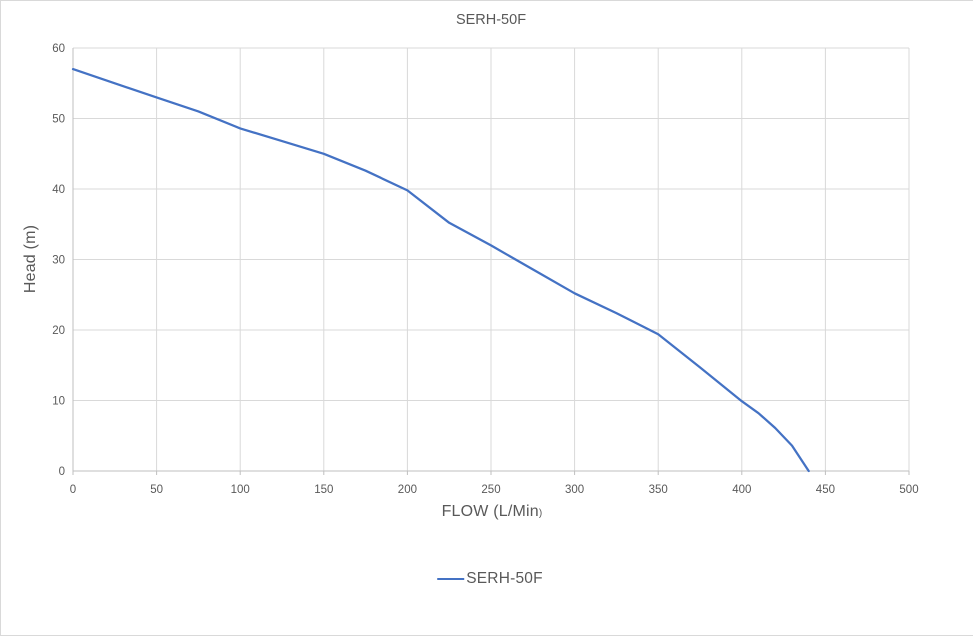 The height and width of the screenshot is (636, 973). What do you see at coordinates (240, 490) in the screenshot?
I see `x-tick-label: 100` at bounding box center [240, 490].